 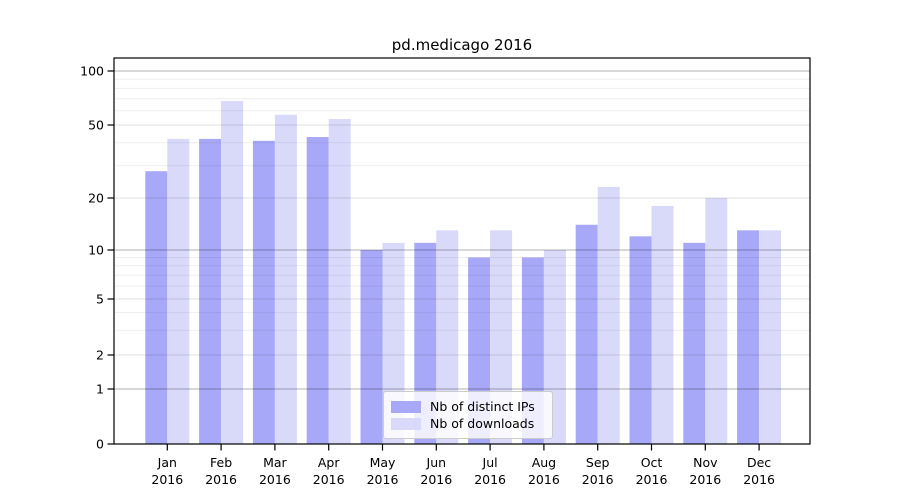 I want to click on x-tick-label-dec: Dec, so click(x=759, y=462).